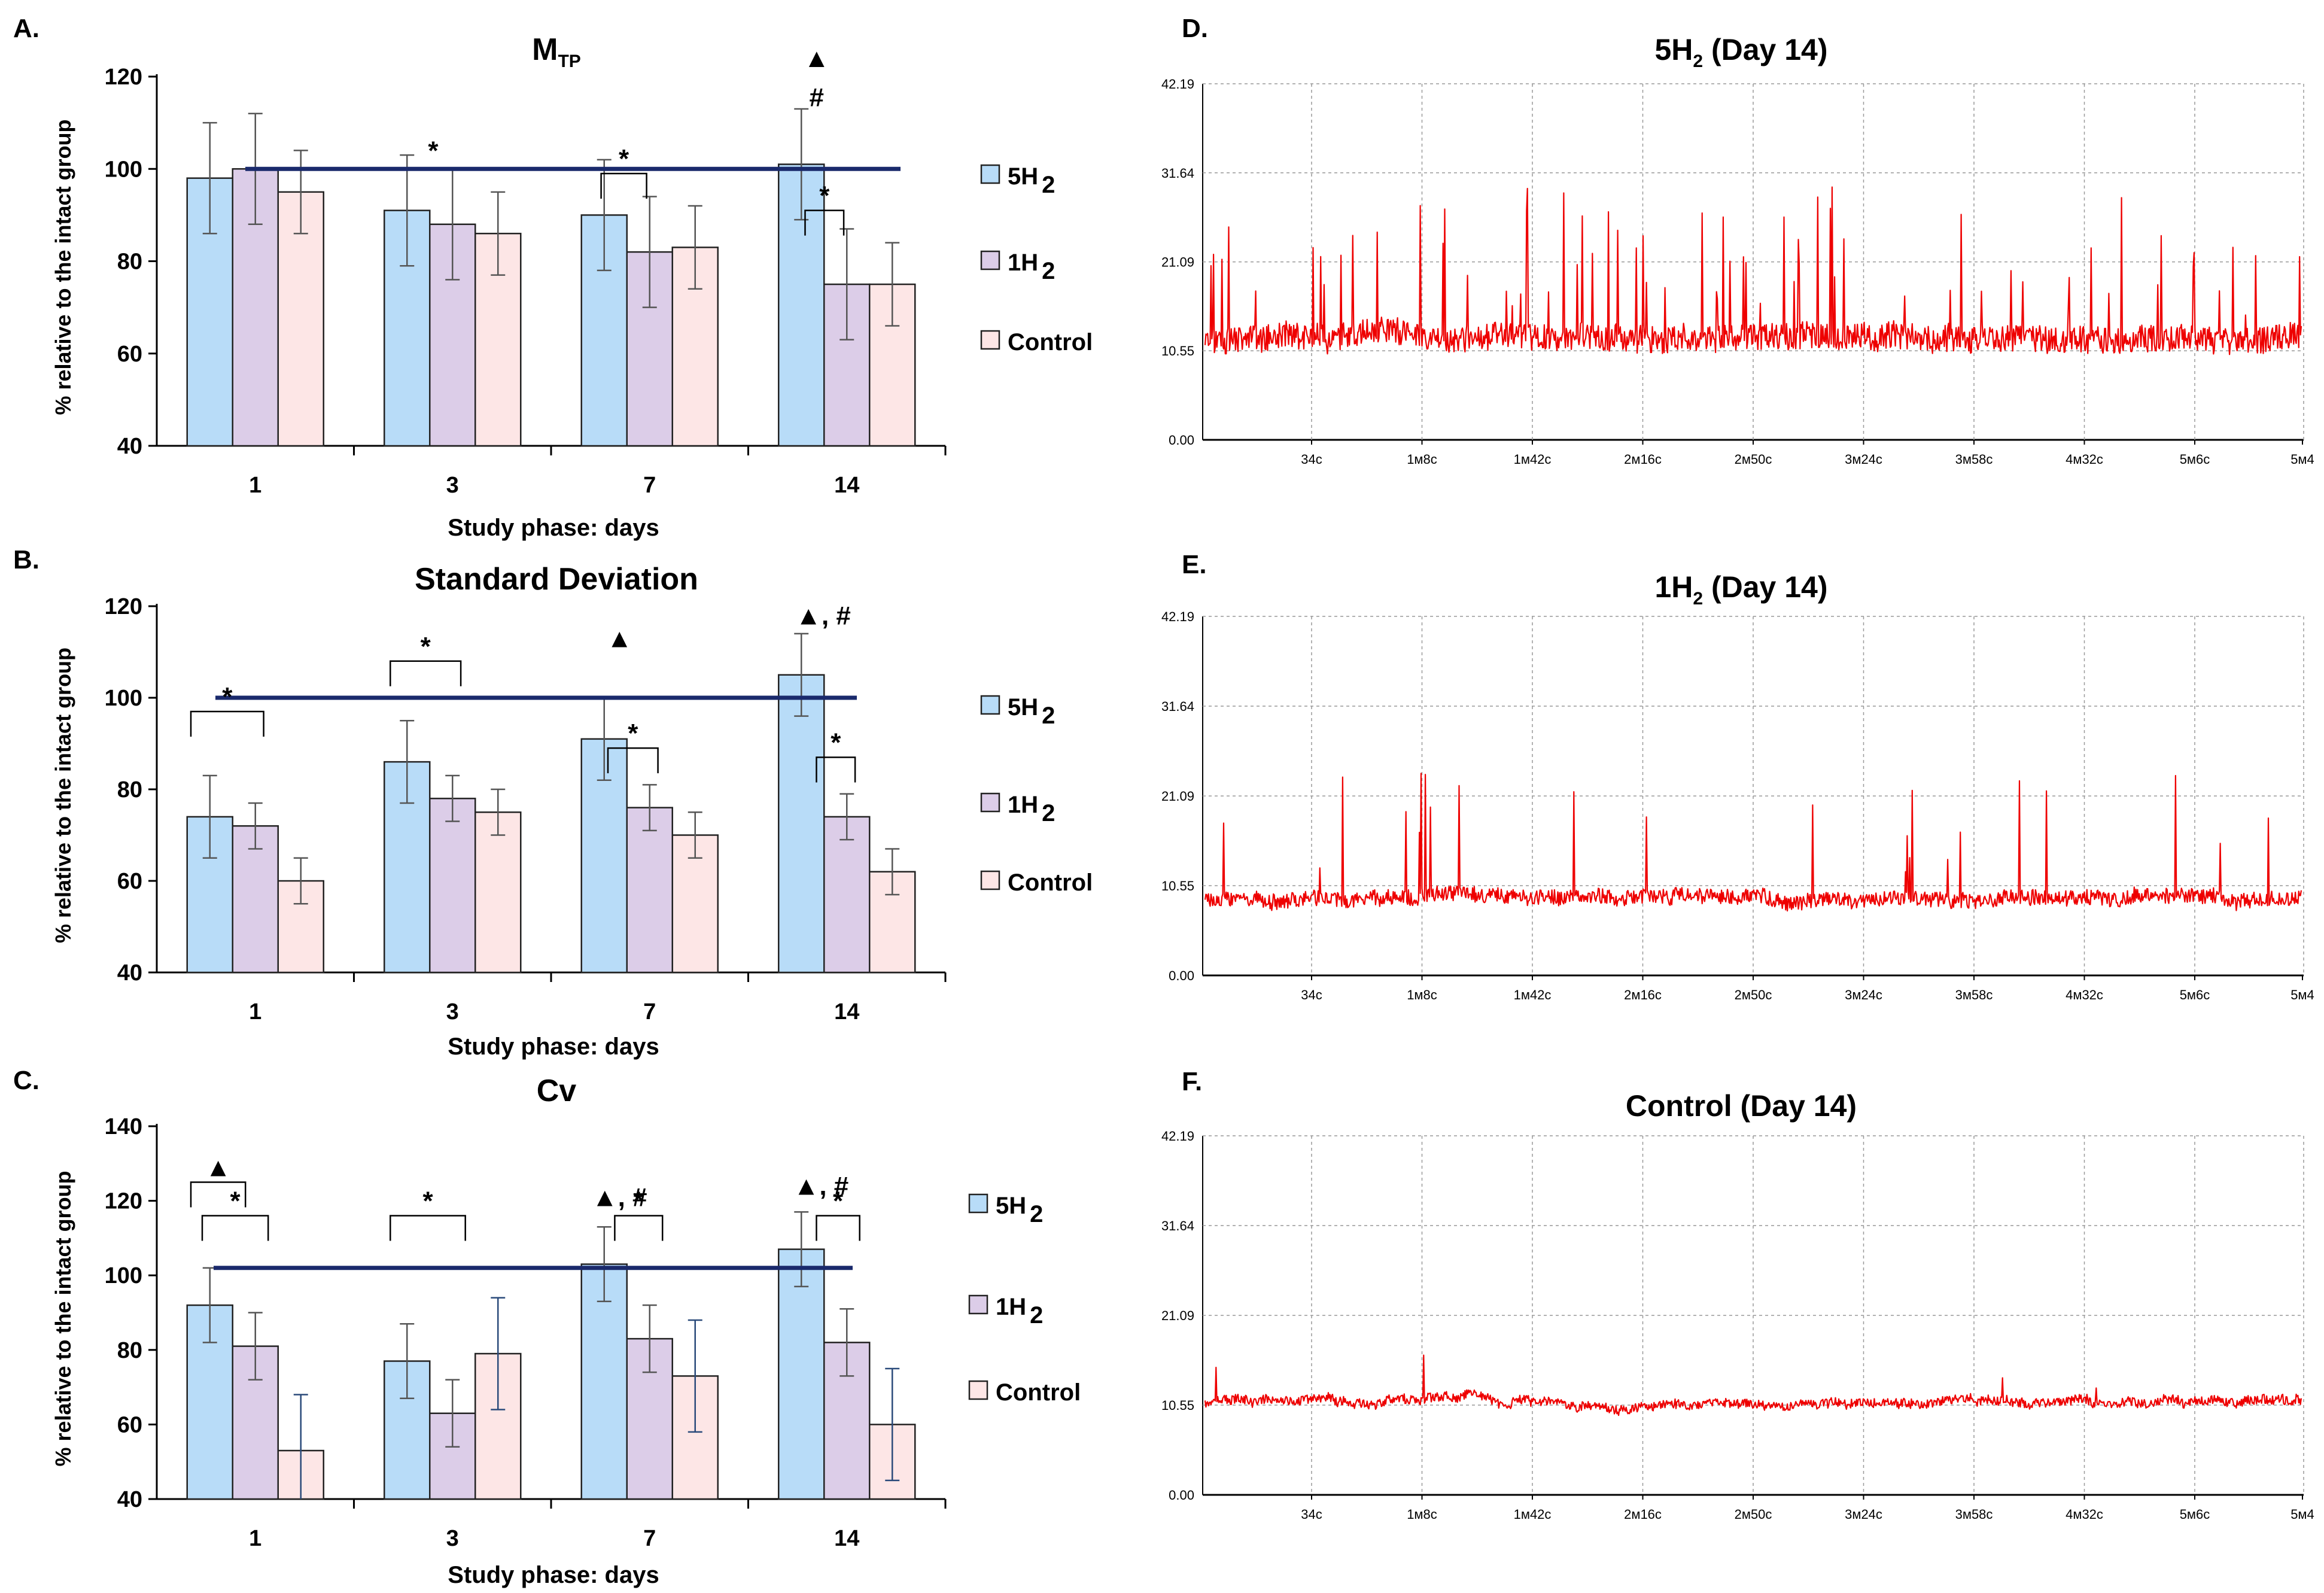 Image resolution: width=2324 pixels, height=1593 pixels. What do you see at coordinates (1194, 564) in the screenshot?
I see `panel-label-E: E.` at bounding box center [1194, 564].